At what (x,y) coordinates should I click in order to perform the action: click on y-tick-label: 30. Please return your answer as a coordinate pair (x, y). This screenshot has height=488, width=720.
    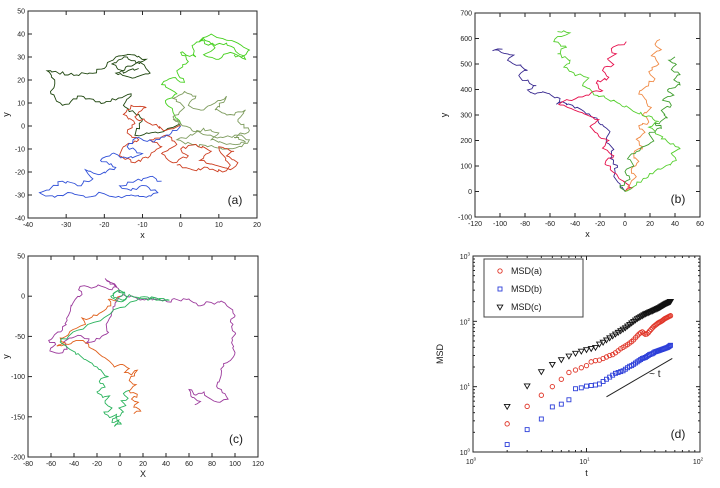
    Looking at the image, I should click on (21, 58).